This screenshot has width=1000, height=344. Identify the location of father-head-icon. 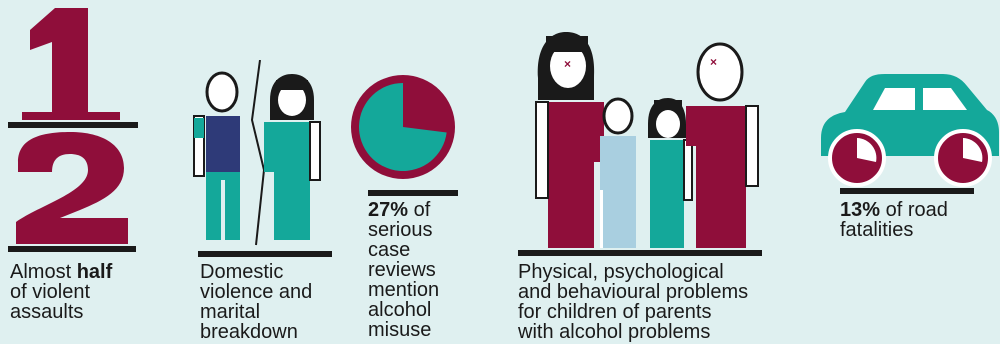
(720, 72).